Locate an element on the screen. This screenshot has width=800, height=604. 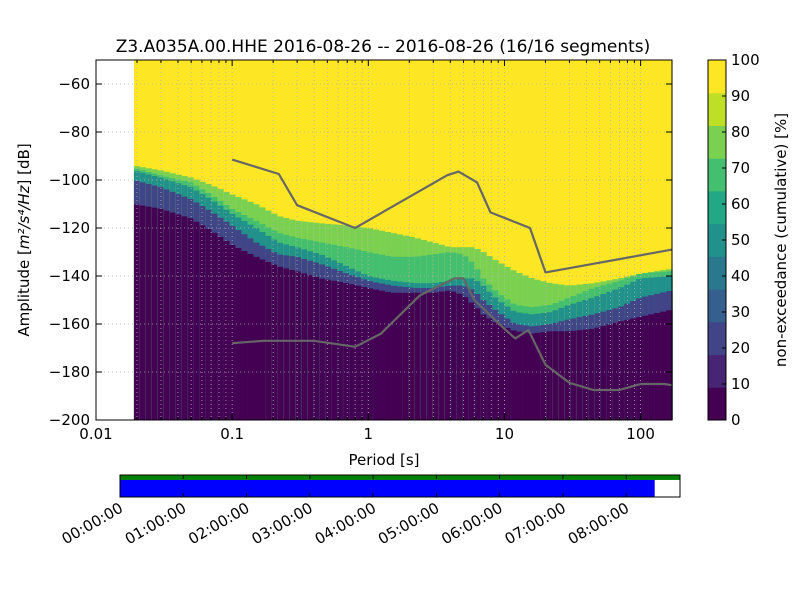
colorbar-tick-label: 0 is located at coordinates (736, 420).